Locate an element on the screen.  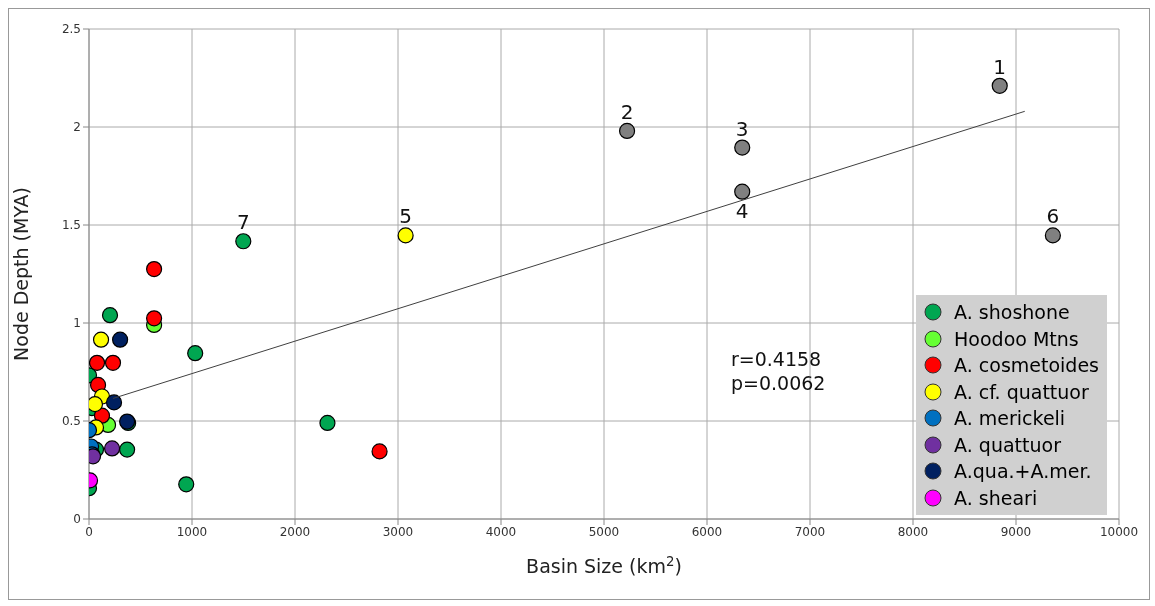
annotation: 3 is located at coordinates (742, 128).